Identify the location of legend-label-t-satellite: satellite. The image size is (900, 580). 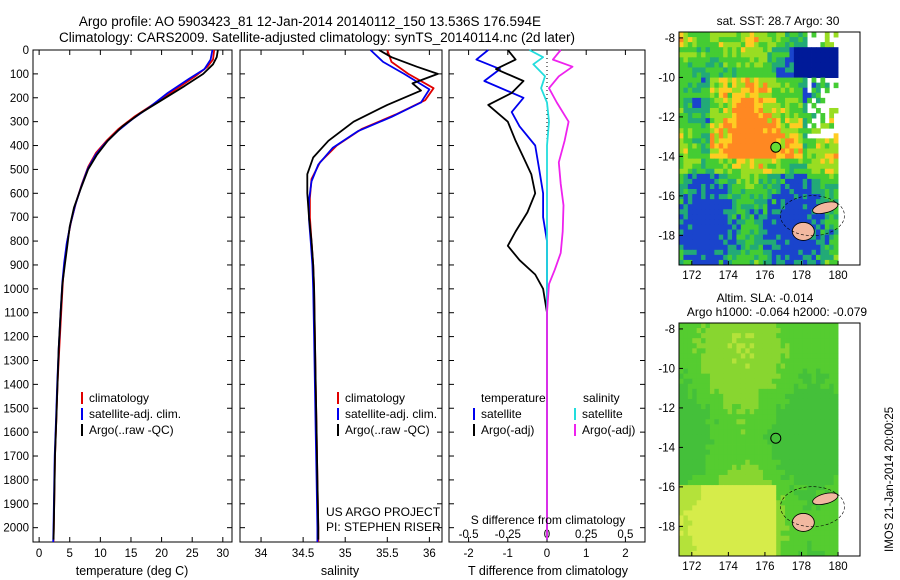
(501, 414).